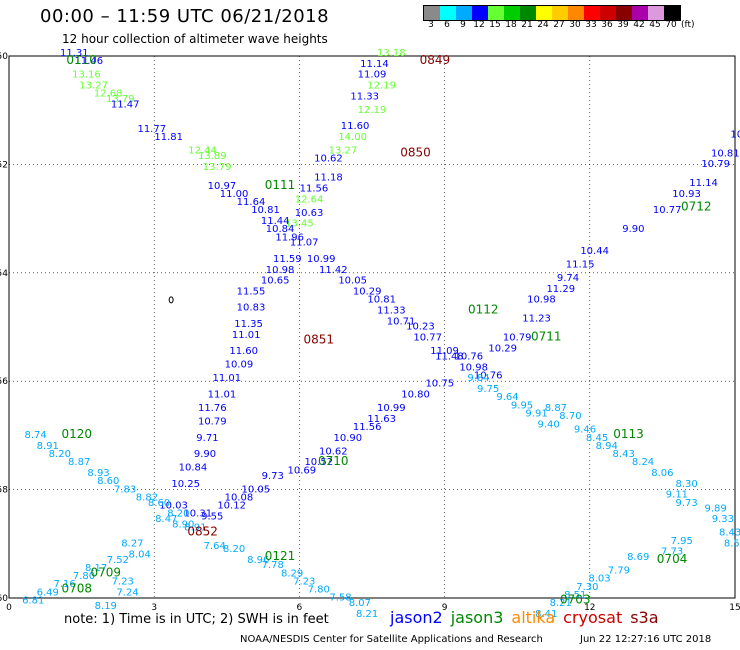 The image size is (740, 650). Describe the element at coordinates (185, 16) in the screenshot. I see `page-title: 00:00 – 11:59 UTC 06/21/2018` at that location.